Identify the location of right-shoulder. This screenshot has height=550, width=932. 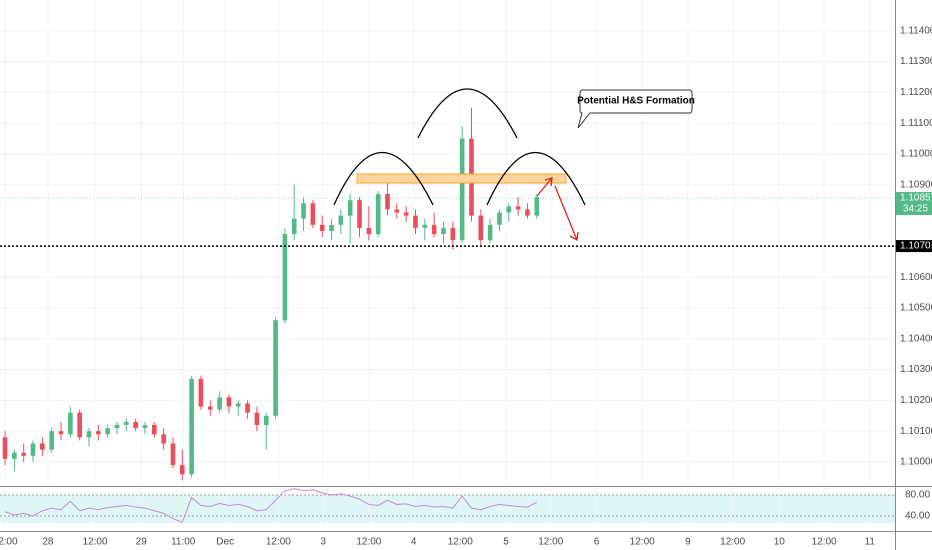
(536, 178).